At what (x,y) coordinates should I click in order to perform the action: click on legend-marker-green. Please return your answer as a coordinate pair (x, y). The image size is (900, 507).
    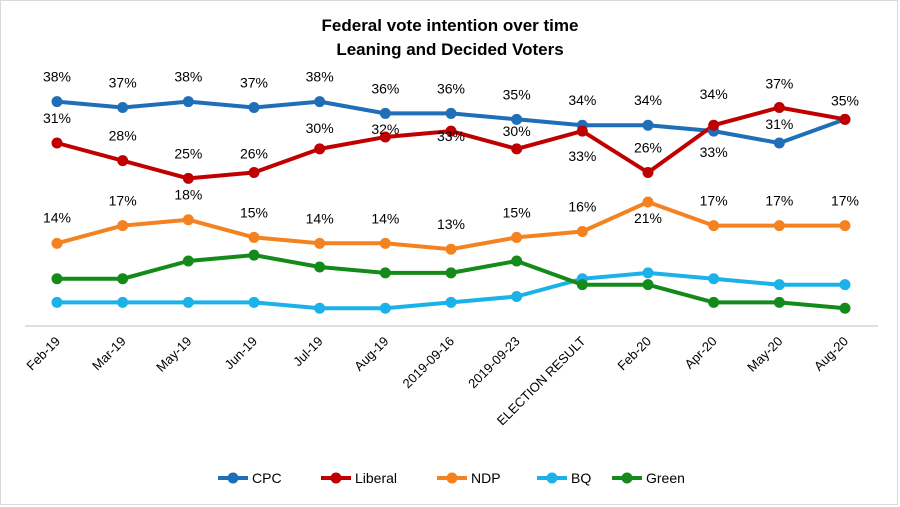
    Looking at the image, I should click on (627, 478).